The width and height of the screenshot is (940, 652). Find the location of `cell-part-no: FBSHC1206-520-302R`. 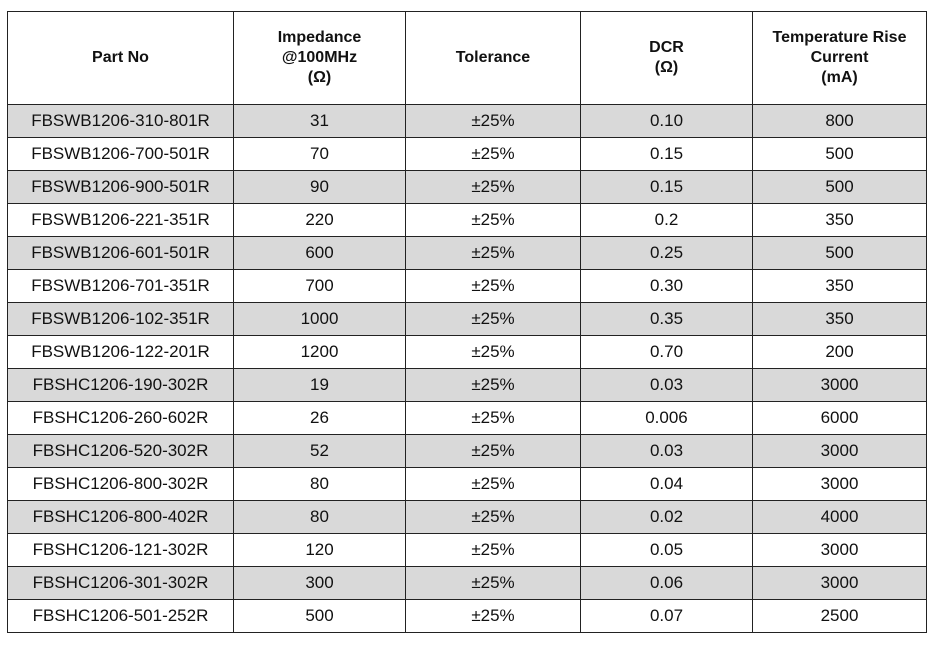

cell-part-no: FBSHC1206-520-302R is located at coordinates (120, 451).